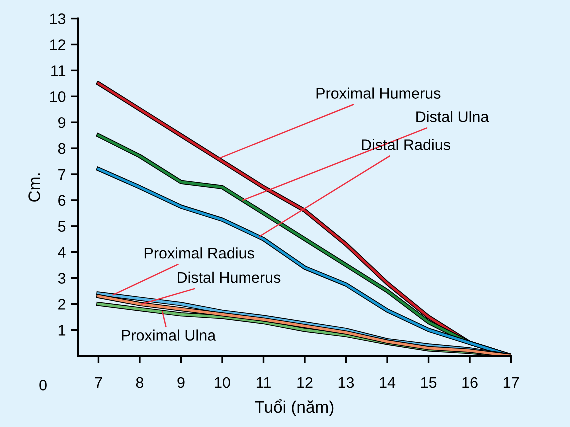 This screenshot has height=427, width=570. Describe the element at coordinates (263, 383) in the screenshot. I see `x-tick-label: 11` at that location.